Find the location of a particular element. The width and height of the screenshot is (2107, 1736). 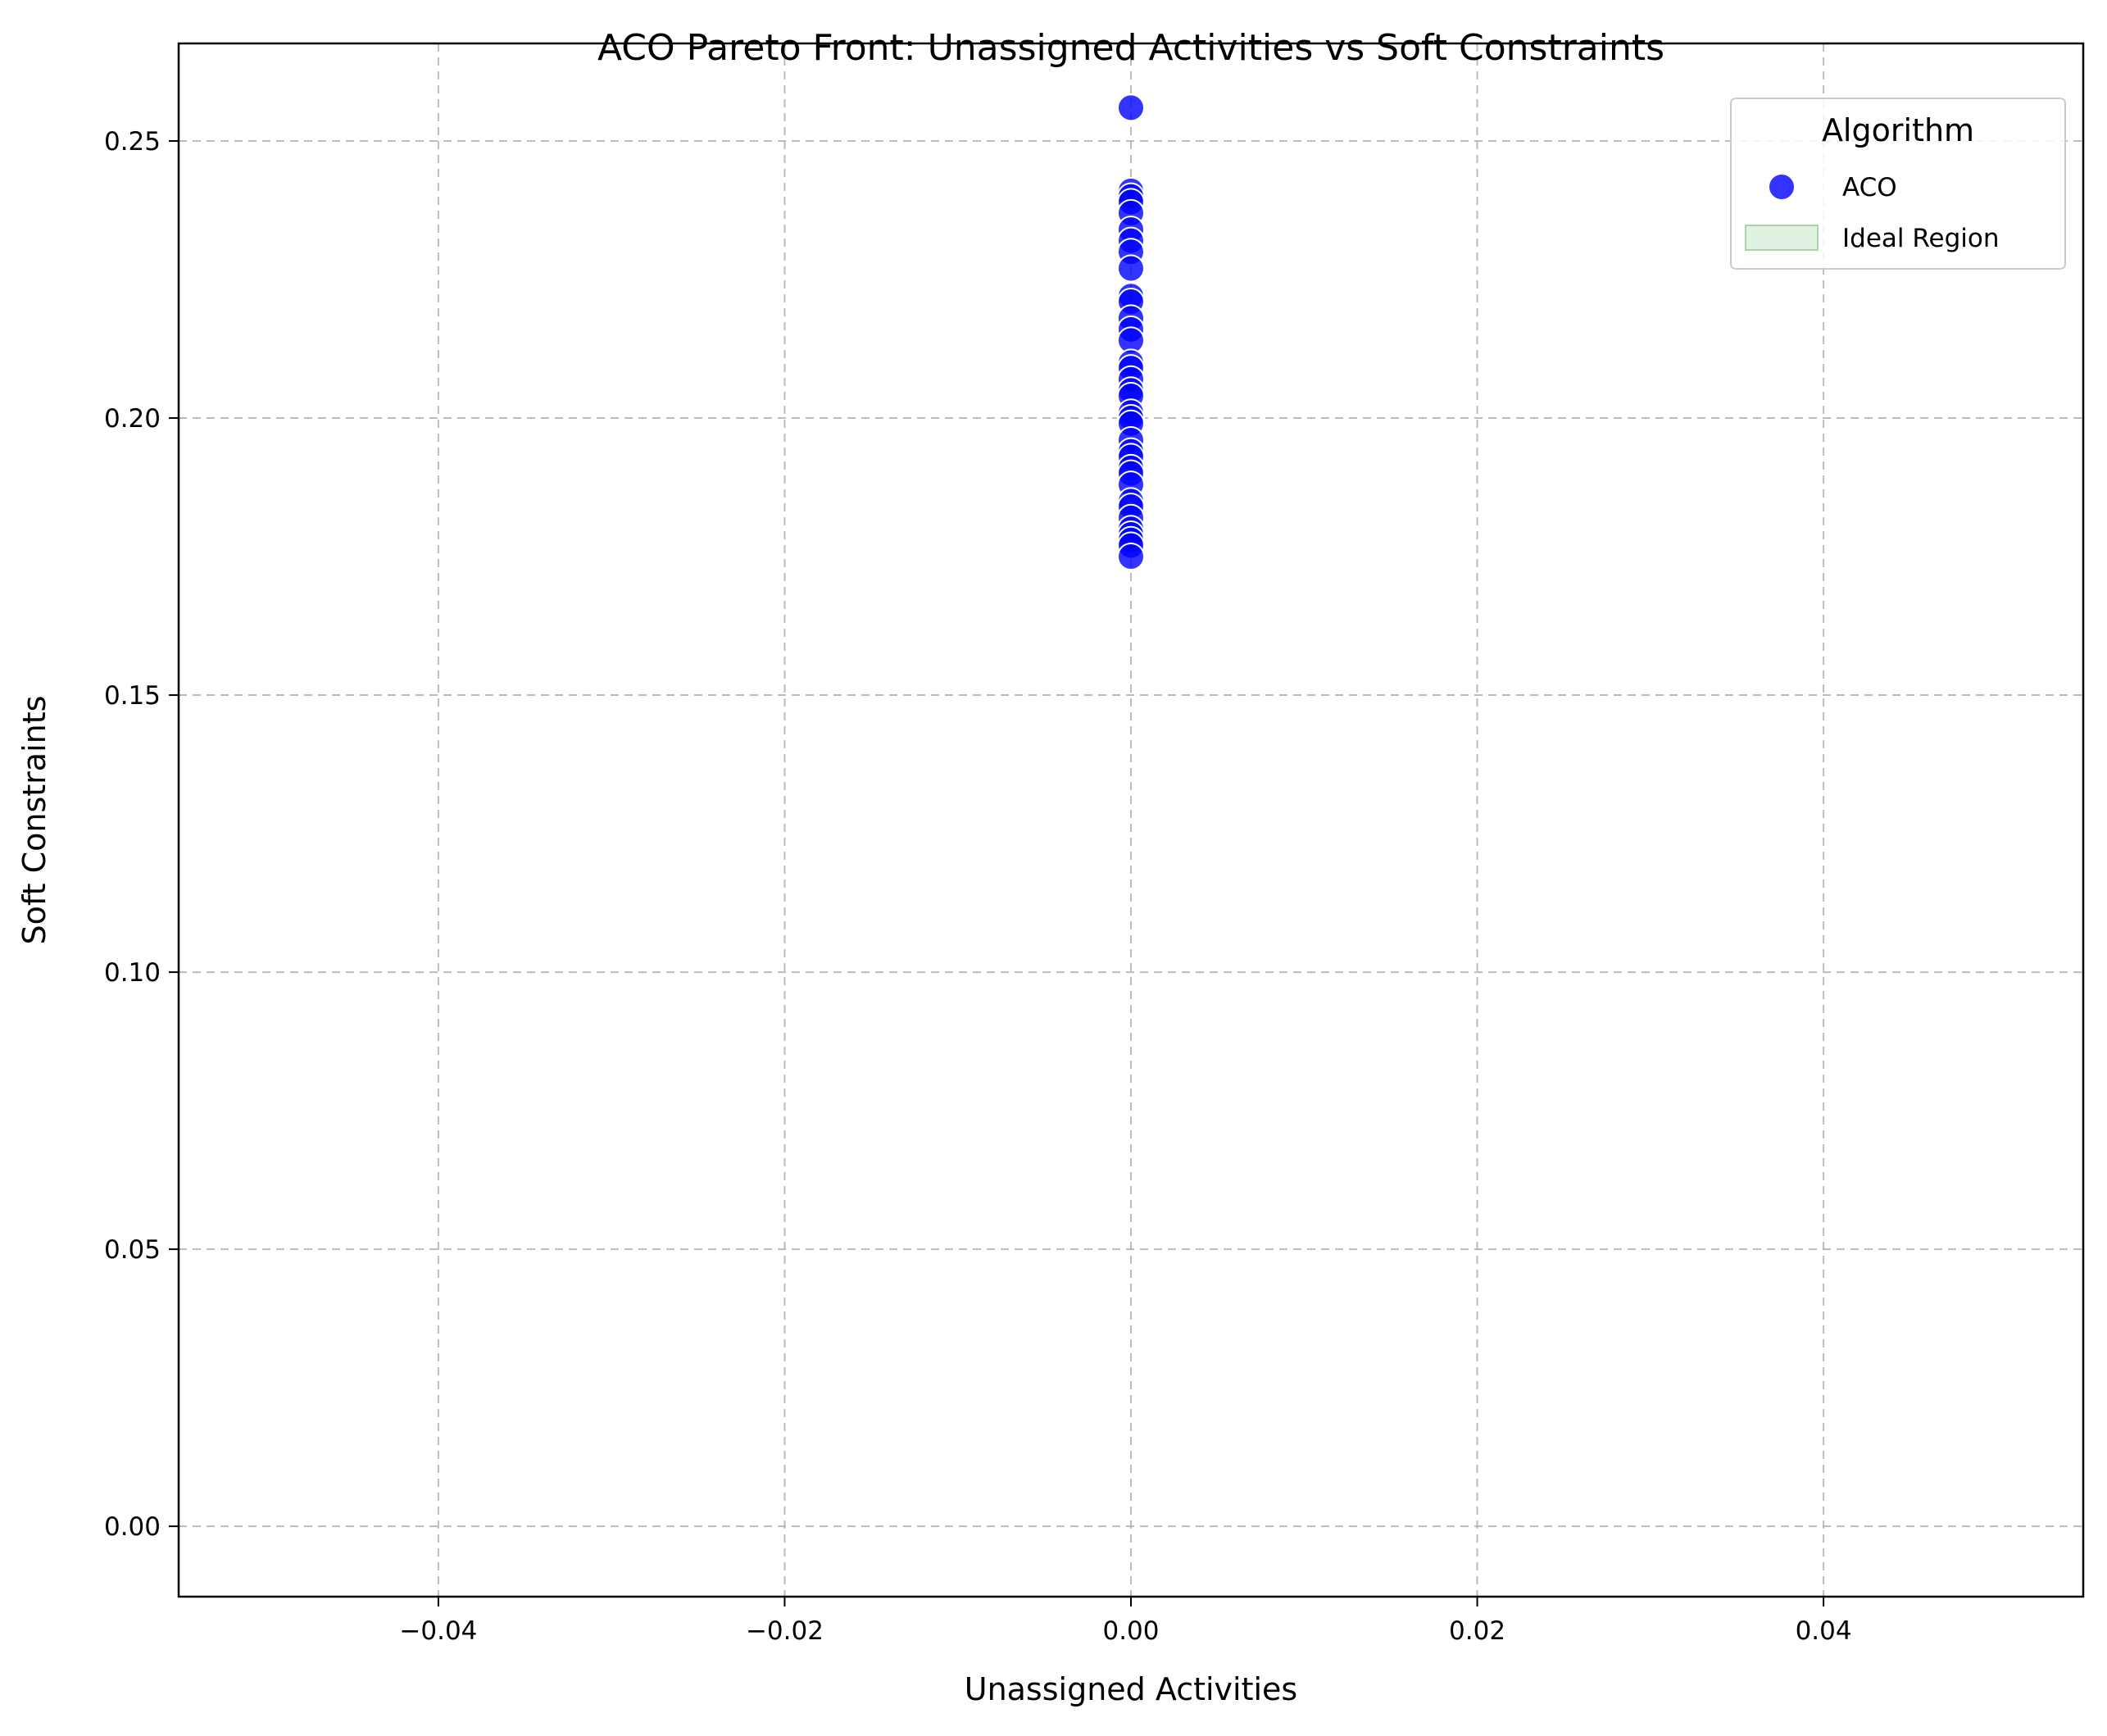

x-axis-label: Unassigned Activities is located at coordinates (1131, 1689).